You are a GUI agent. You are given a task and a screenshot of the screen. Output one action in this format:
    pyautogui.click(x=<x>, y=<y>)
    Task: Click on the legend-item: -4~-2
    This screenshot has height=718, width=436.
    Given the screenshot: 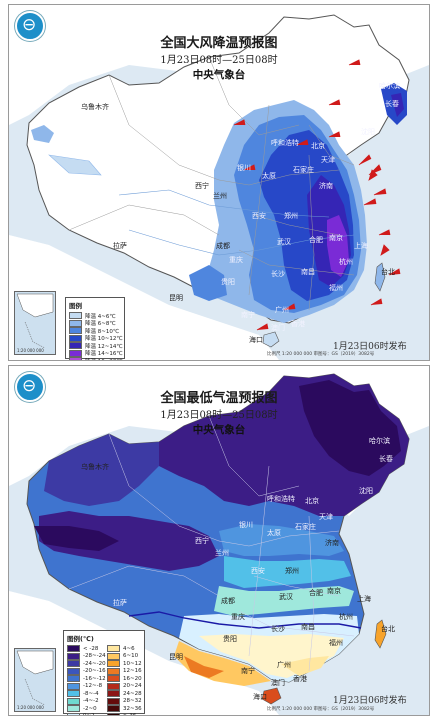 What is the action you would take?
    pyautogui.click(x=84, y=701)
    